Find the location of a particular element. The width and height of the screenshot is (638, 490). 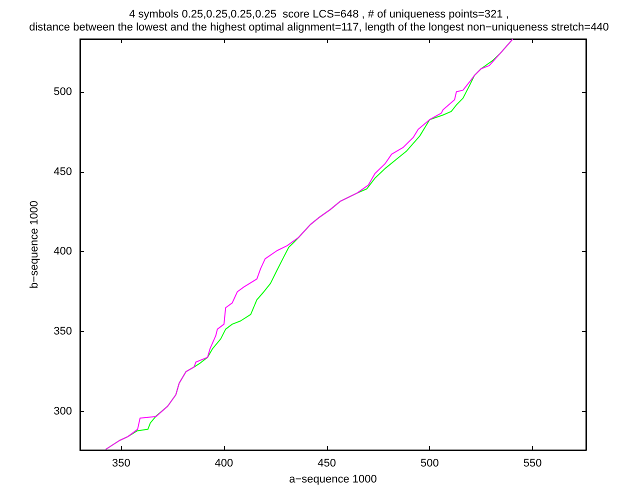

y-axis-title: b−sequence 1000 is located at coordinates (34, 244).